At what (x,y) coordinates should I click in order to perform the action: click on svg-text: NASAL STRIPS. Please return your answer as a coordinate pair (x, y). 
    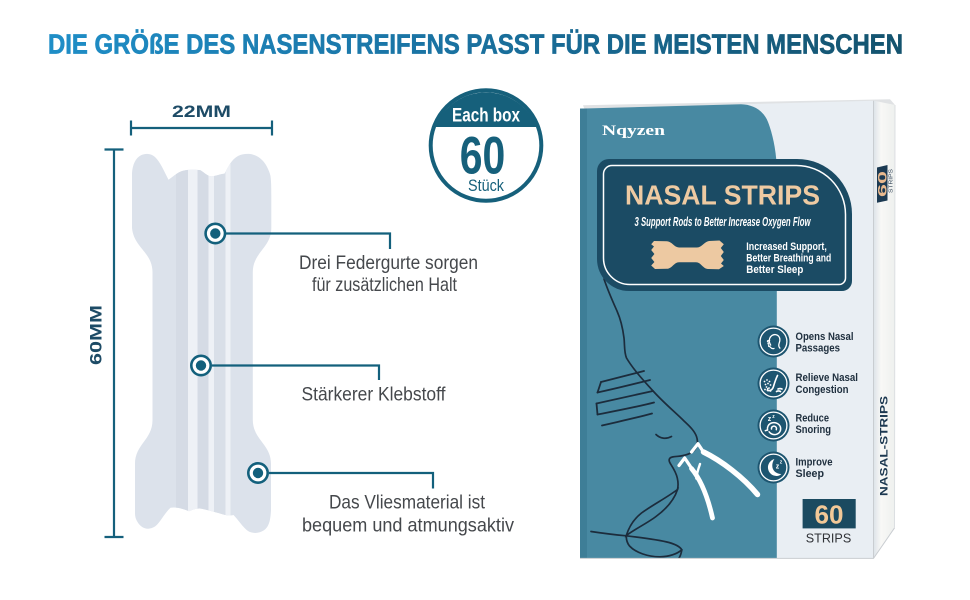
    Looking at the image, I should click on (722, 195).